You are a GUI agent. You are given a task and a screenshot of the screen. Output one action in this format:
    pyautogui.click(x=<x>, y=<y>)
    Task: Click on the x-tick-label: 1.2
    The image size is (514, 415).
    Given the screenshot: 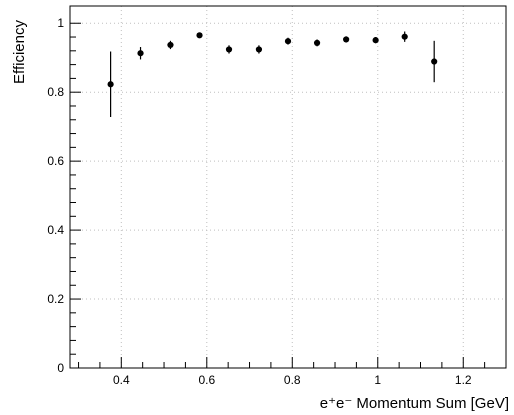 What is the action you would take?
    pyautogui.click(x=463, y=380)
    